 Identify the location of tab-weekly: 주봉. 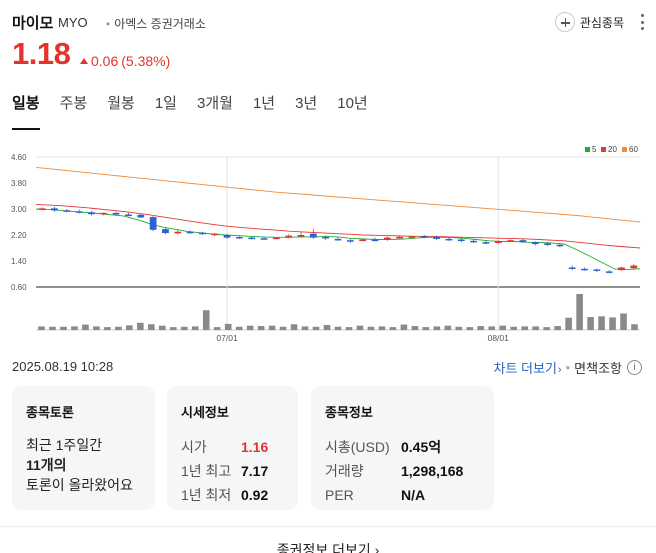
(73, 103).